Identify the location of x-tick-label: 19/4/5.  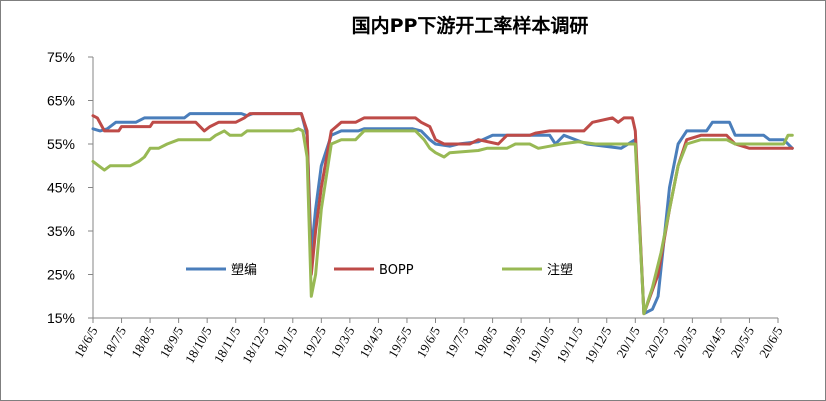
(371, 342).